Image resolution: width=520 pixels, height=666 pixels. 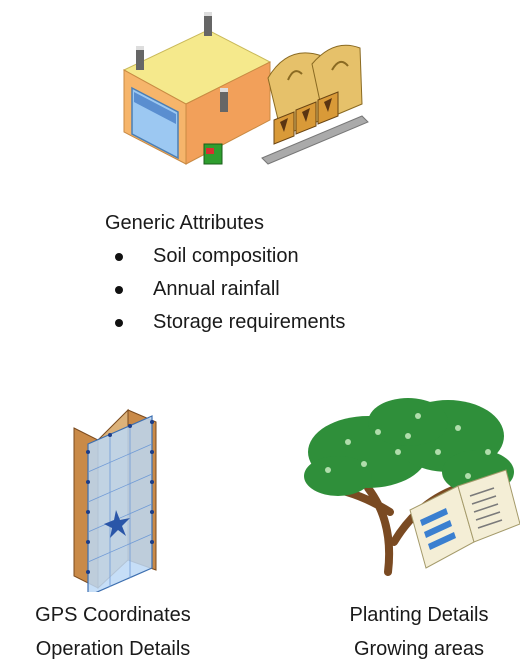 I want to click on list-item: Soil composition, so click(x=225, y=256).